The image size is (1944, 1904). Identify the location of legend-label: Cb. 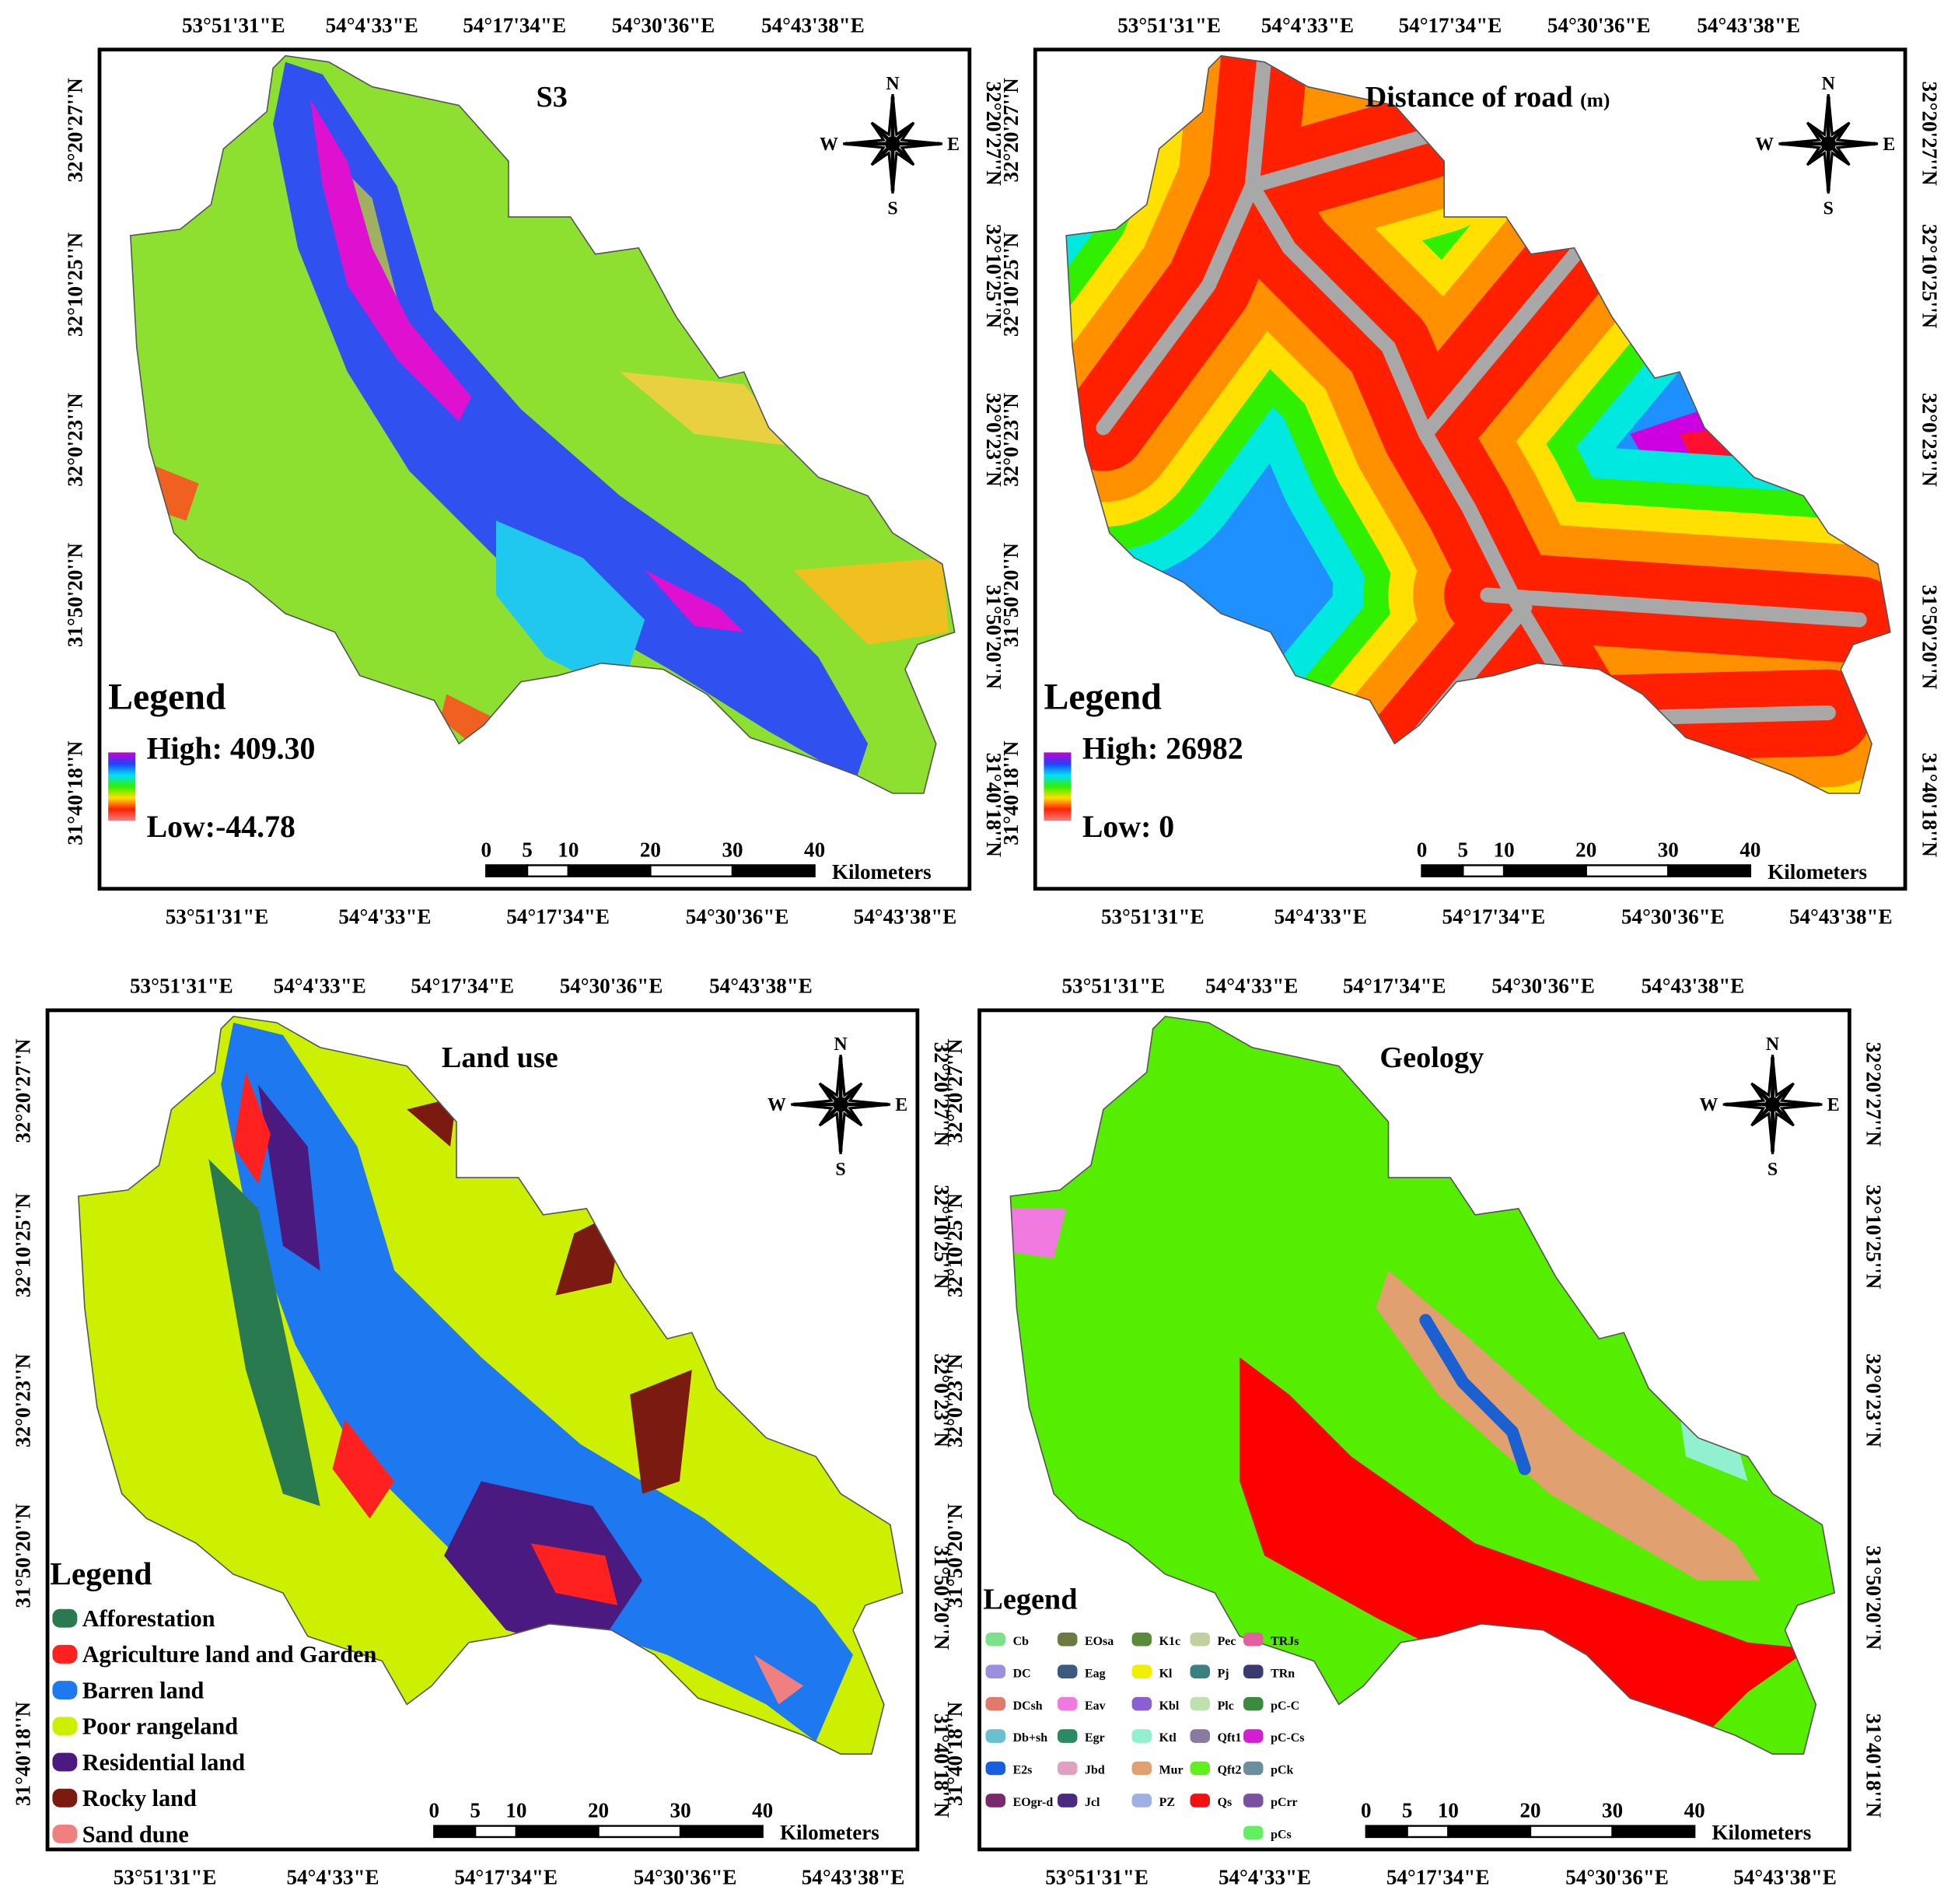
(1021, 1641).